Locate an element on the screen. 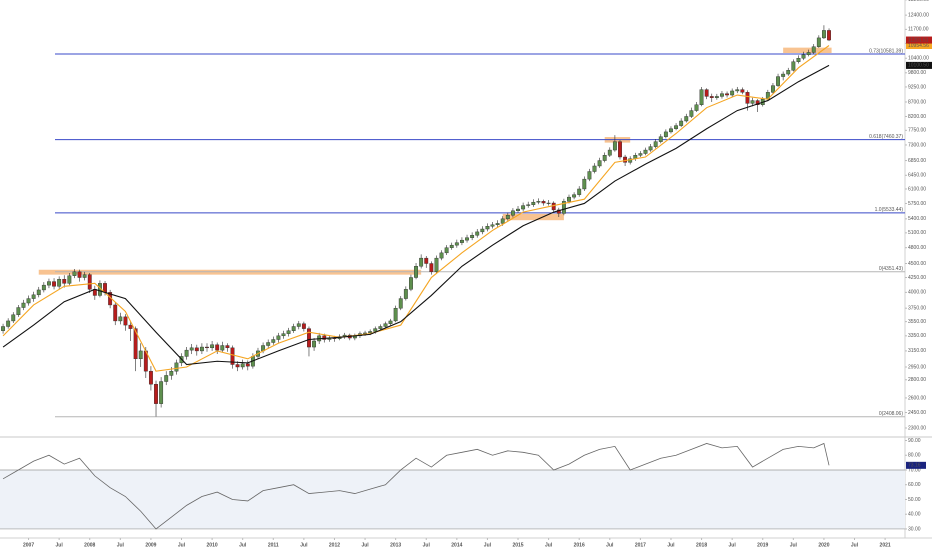 This screenshot has width=932, height=550. zone is located at coordinates (807, 50).